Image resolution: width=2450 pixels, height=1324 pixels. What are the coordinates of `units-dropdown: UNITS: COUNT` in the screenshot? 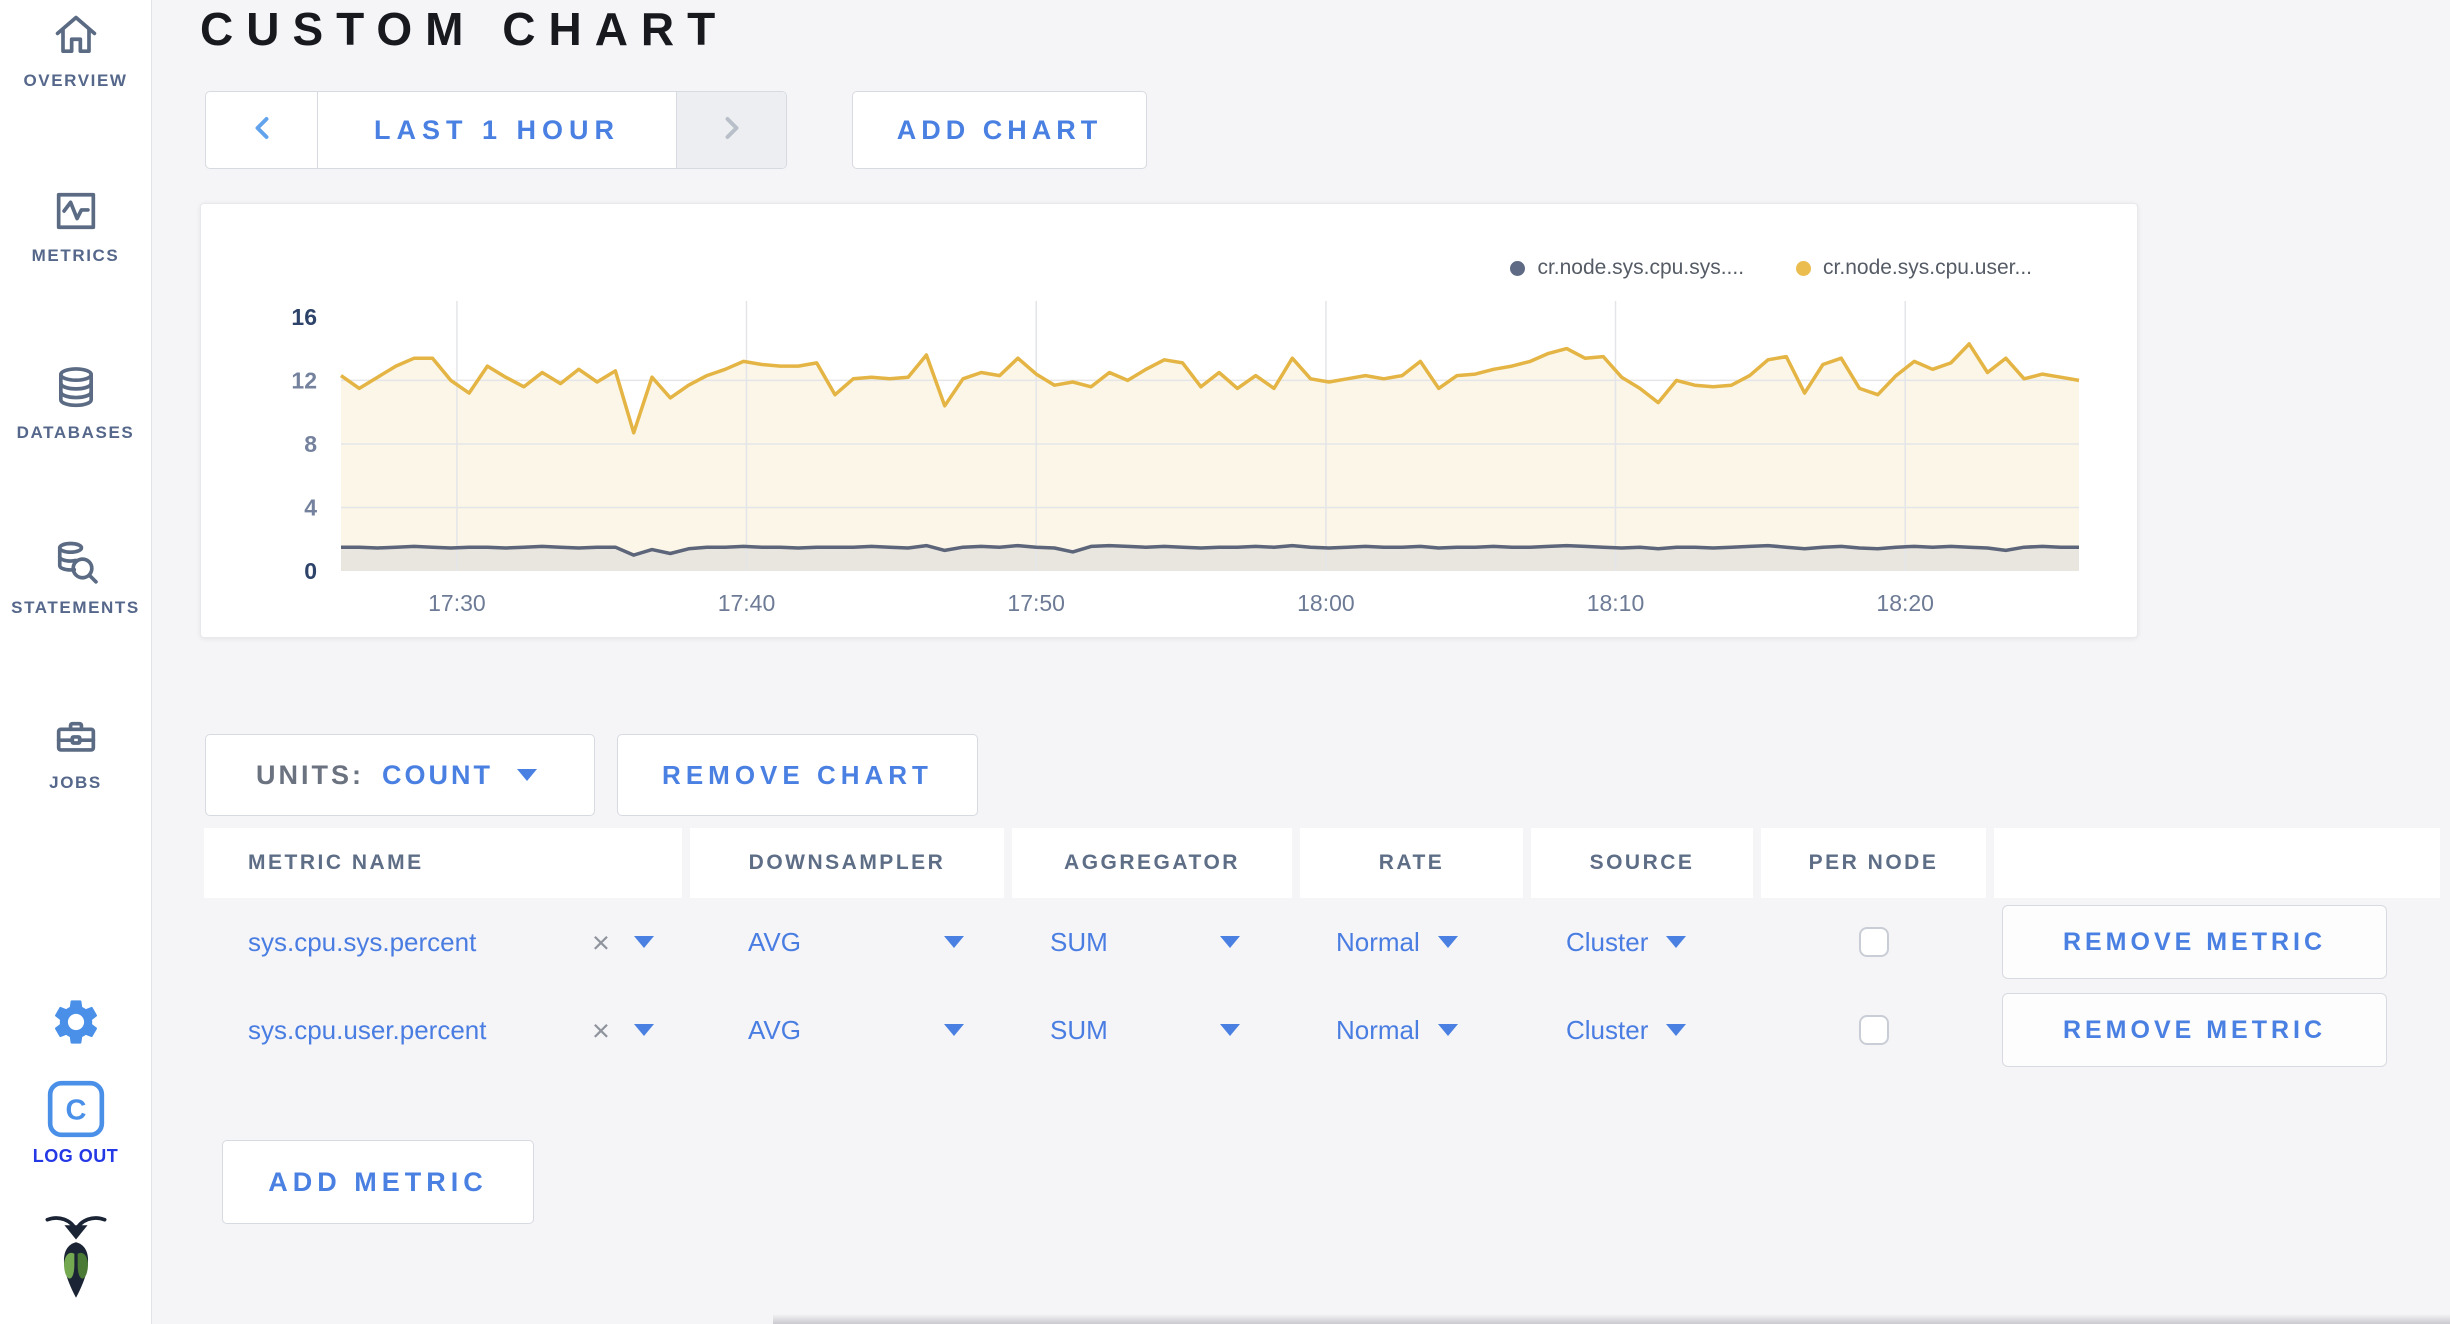 It's located at (400, 775).